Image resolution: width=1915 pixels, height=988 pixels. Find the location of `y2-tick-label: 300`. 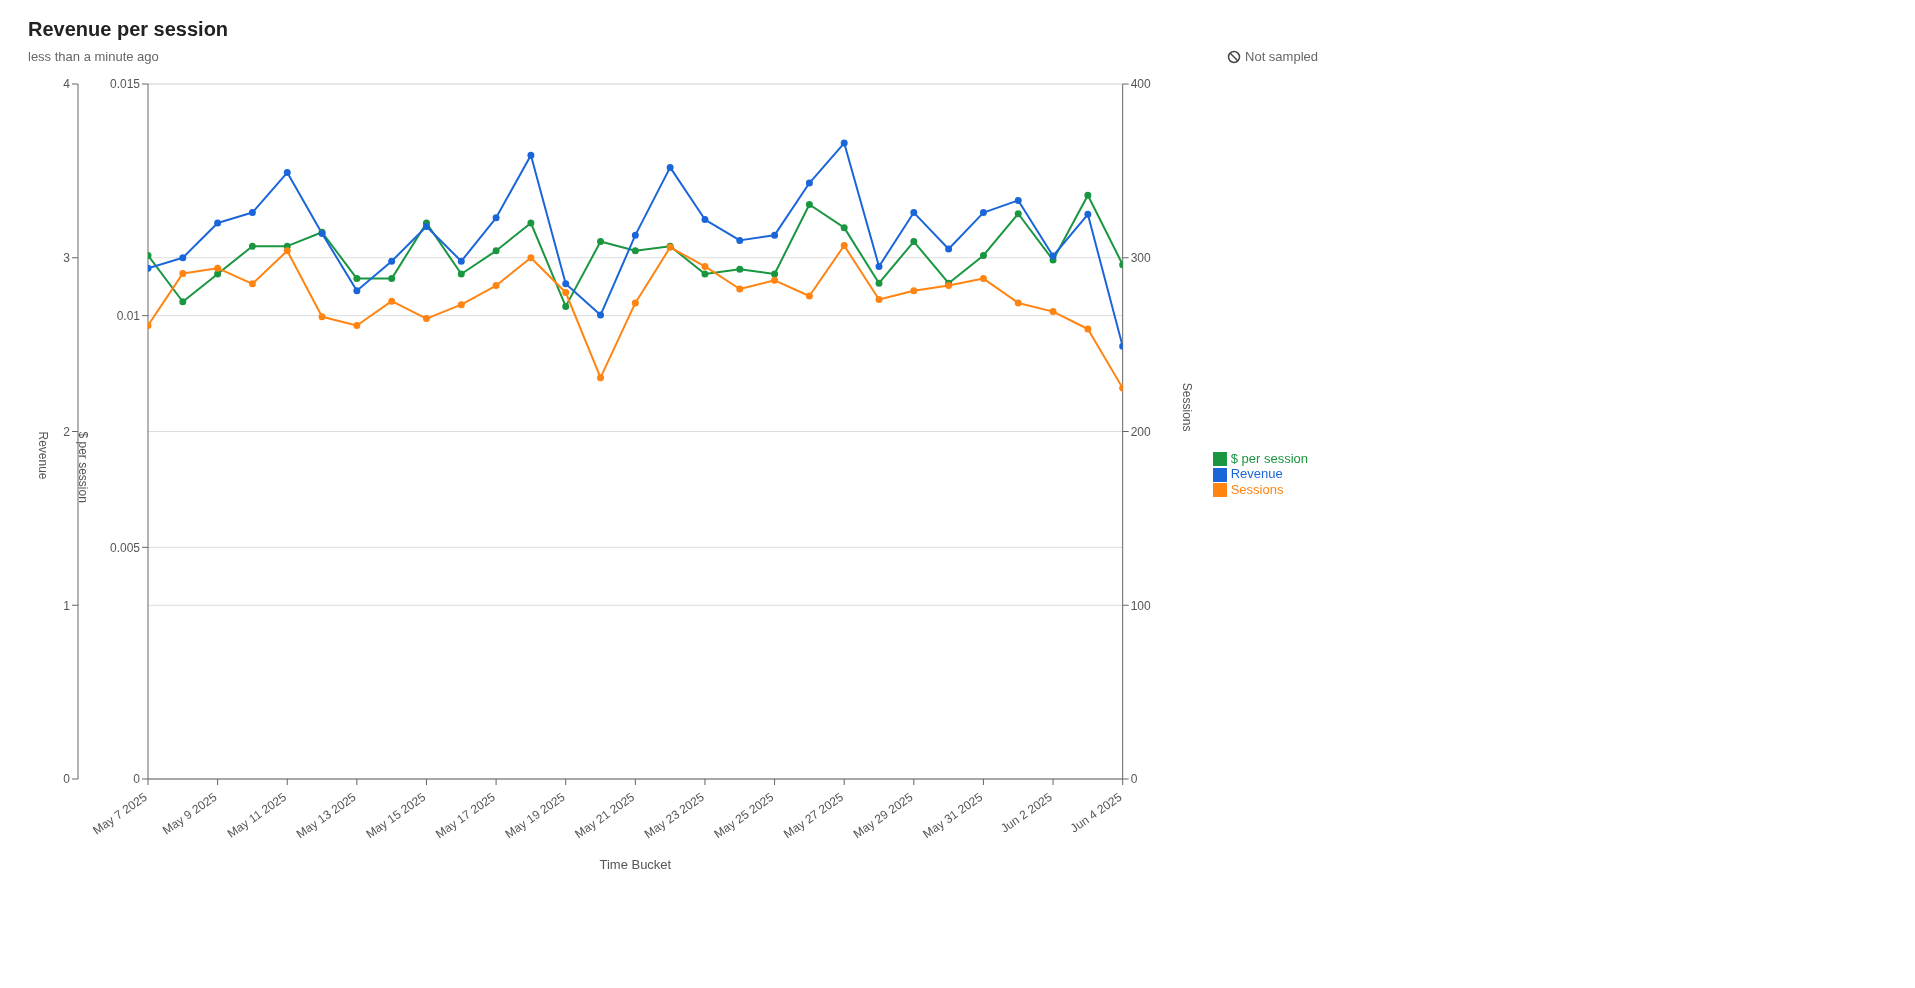

y2-tick-label: 300 is located at coordinates (1141, 258).